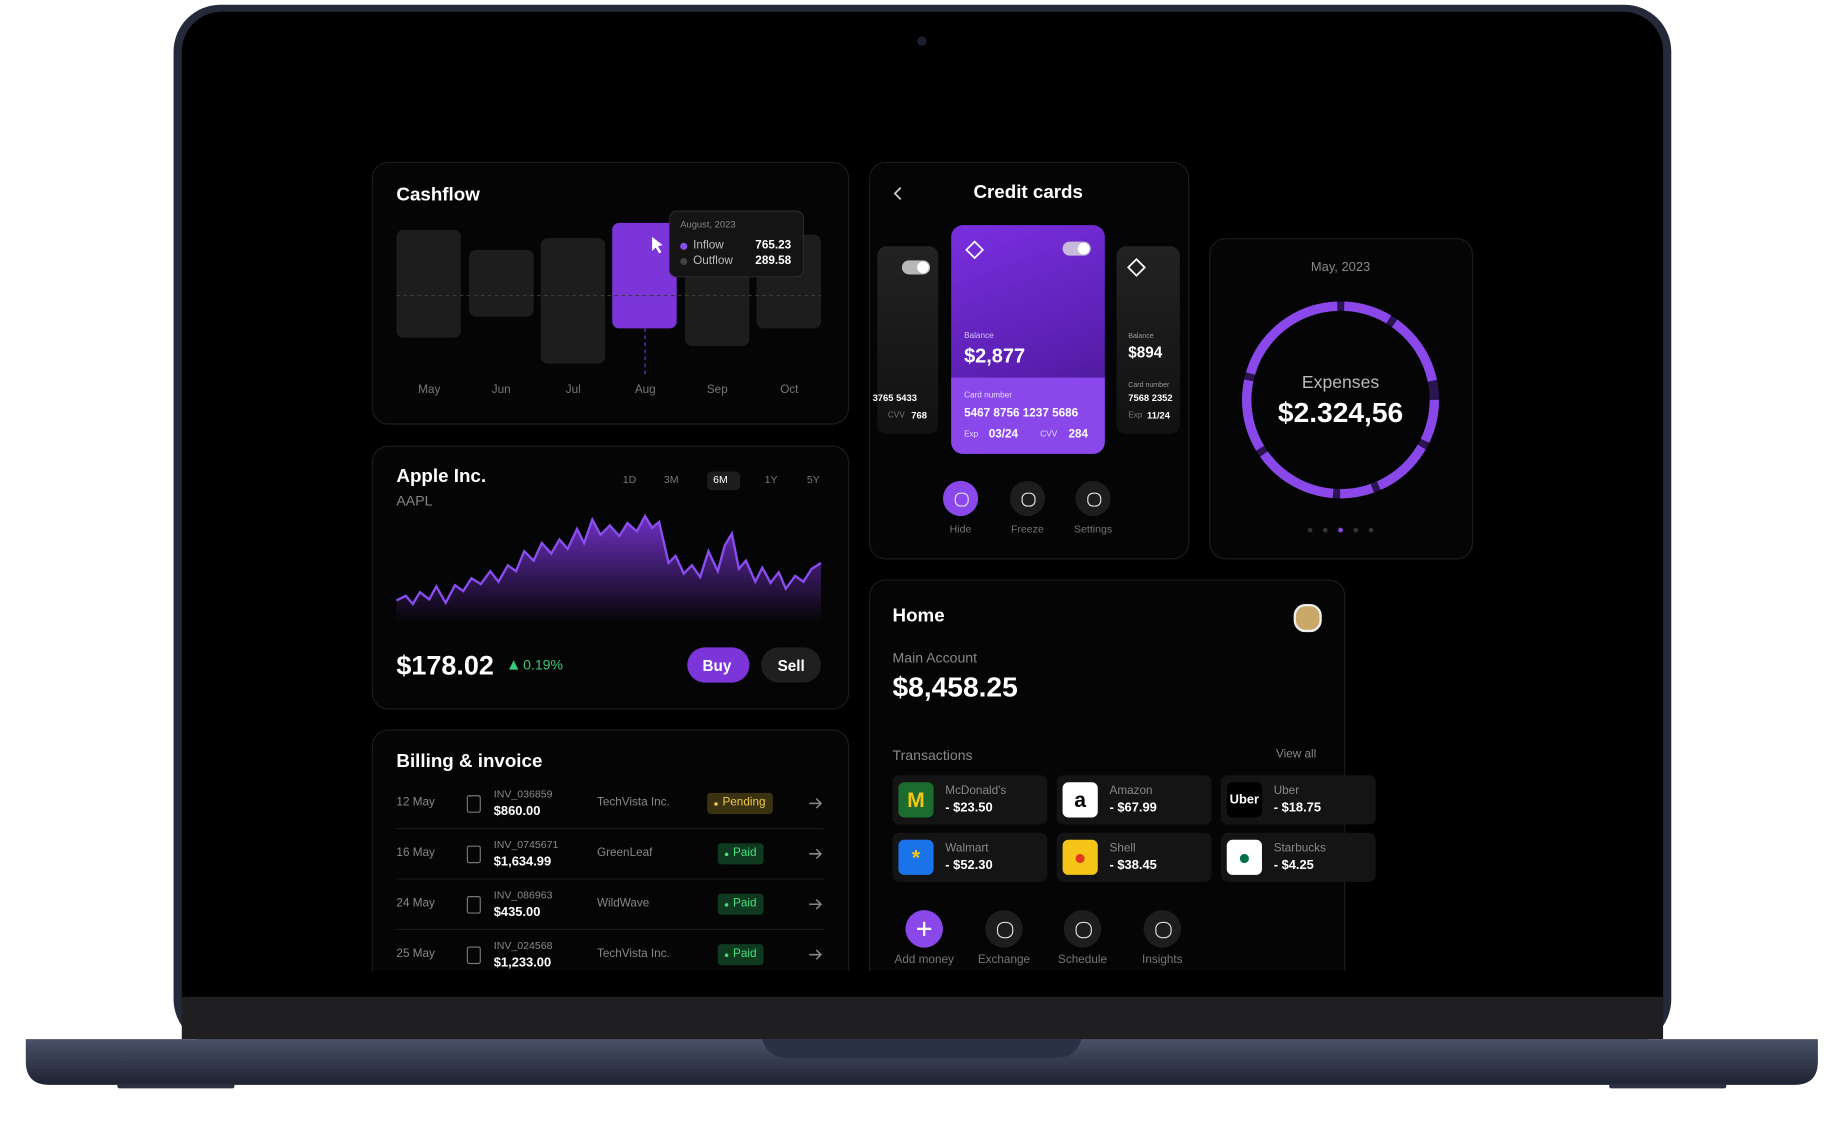 The width and height of the screenshot is (1839, 1129). What do you see at coordinates (744, 803) in the screenshot?
I see `status-label: Pending` at bounding box center [744, 803].